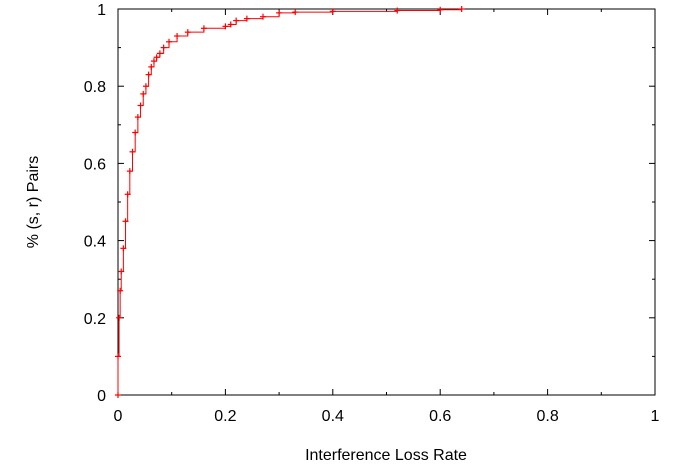 The width and height of the screenshot is (683, 467). Describe the element at coordinates (655, 416) in the screenshot. I see `x-tick-label: 1` at that location.